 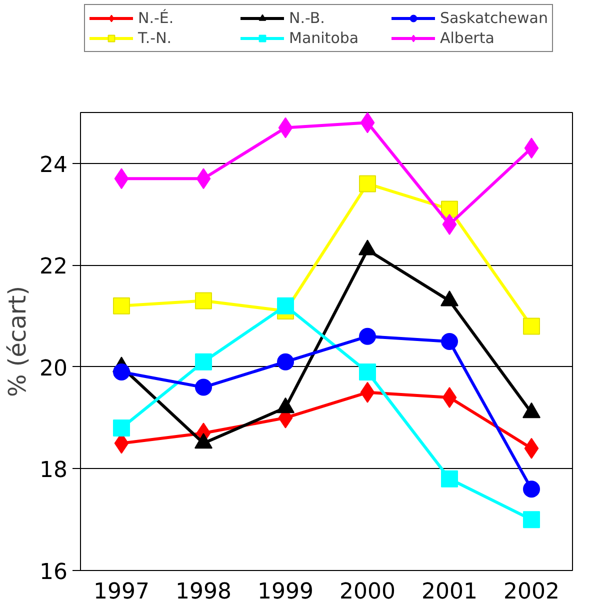 I want to click on legend-label: Manitoba, so click(x=324, y=38).